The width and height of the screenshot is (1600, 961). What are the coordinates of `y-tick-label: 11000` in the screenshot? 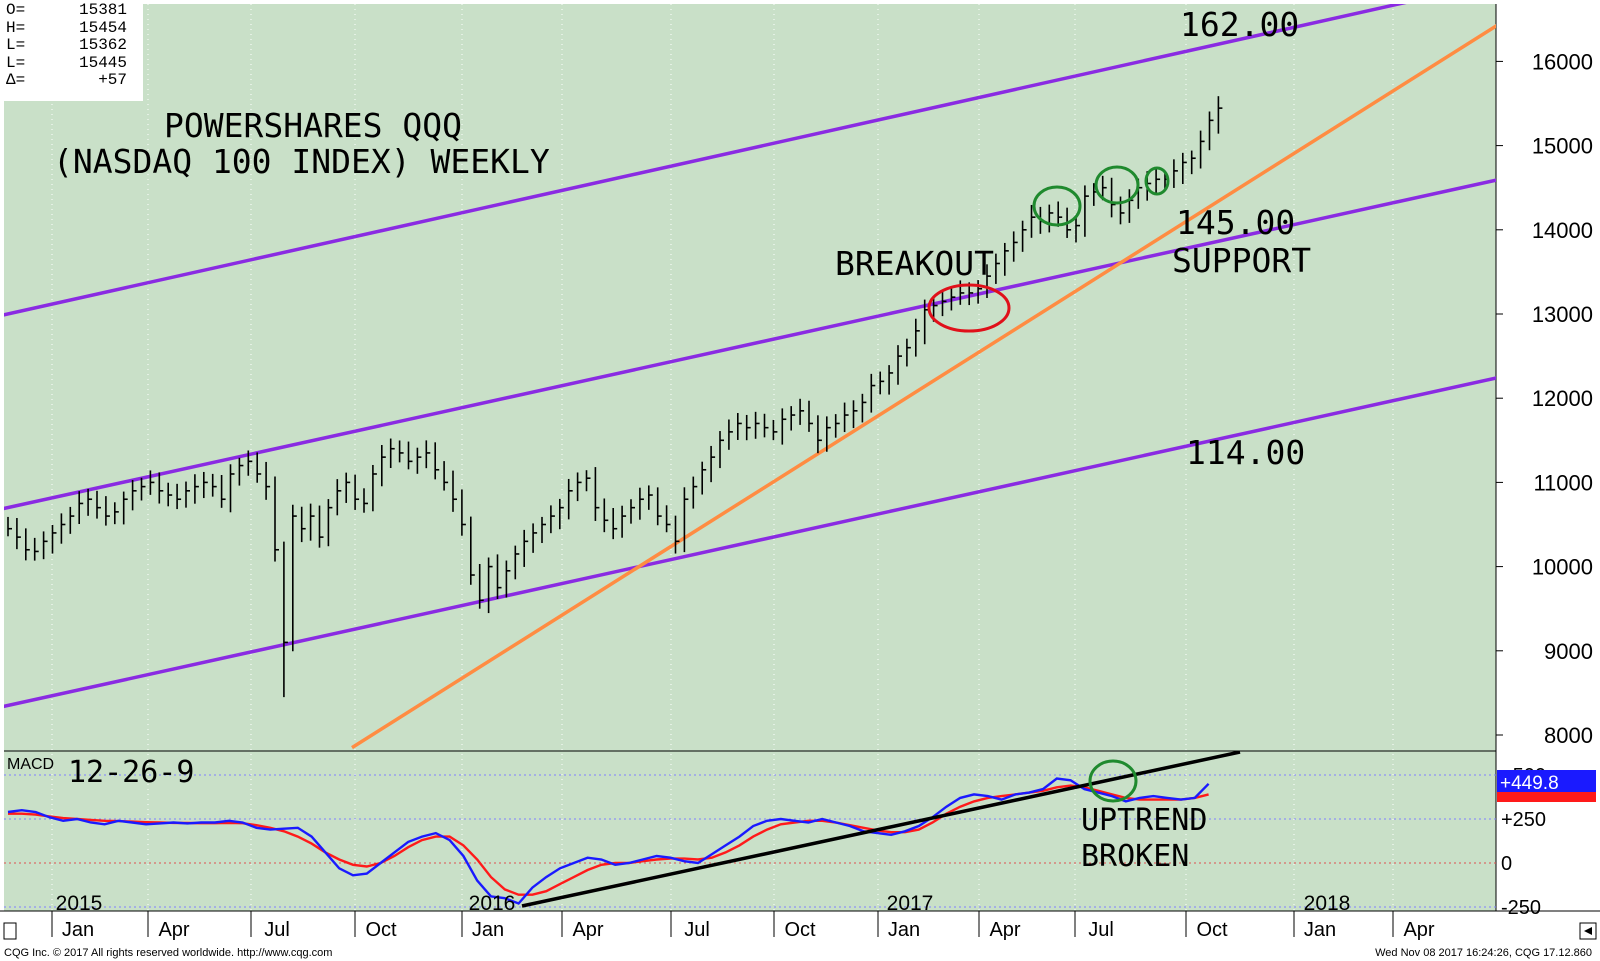 It's located at (1563, 482).